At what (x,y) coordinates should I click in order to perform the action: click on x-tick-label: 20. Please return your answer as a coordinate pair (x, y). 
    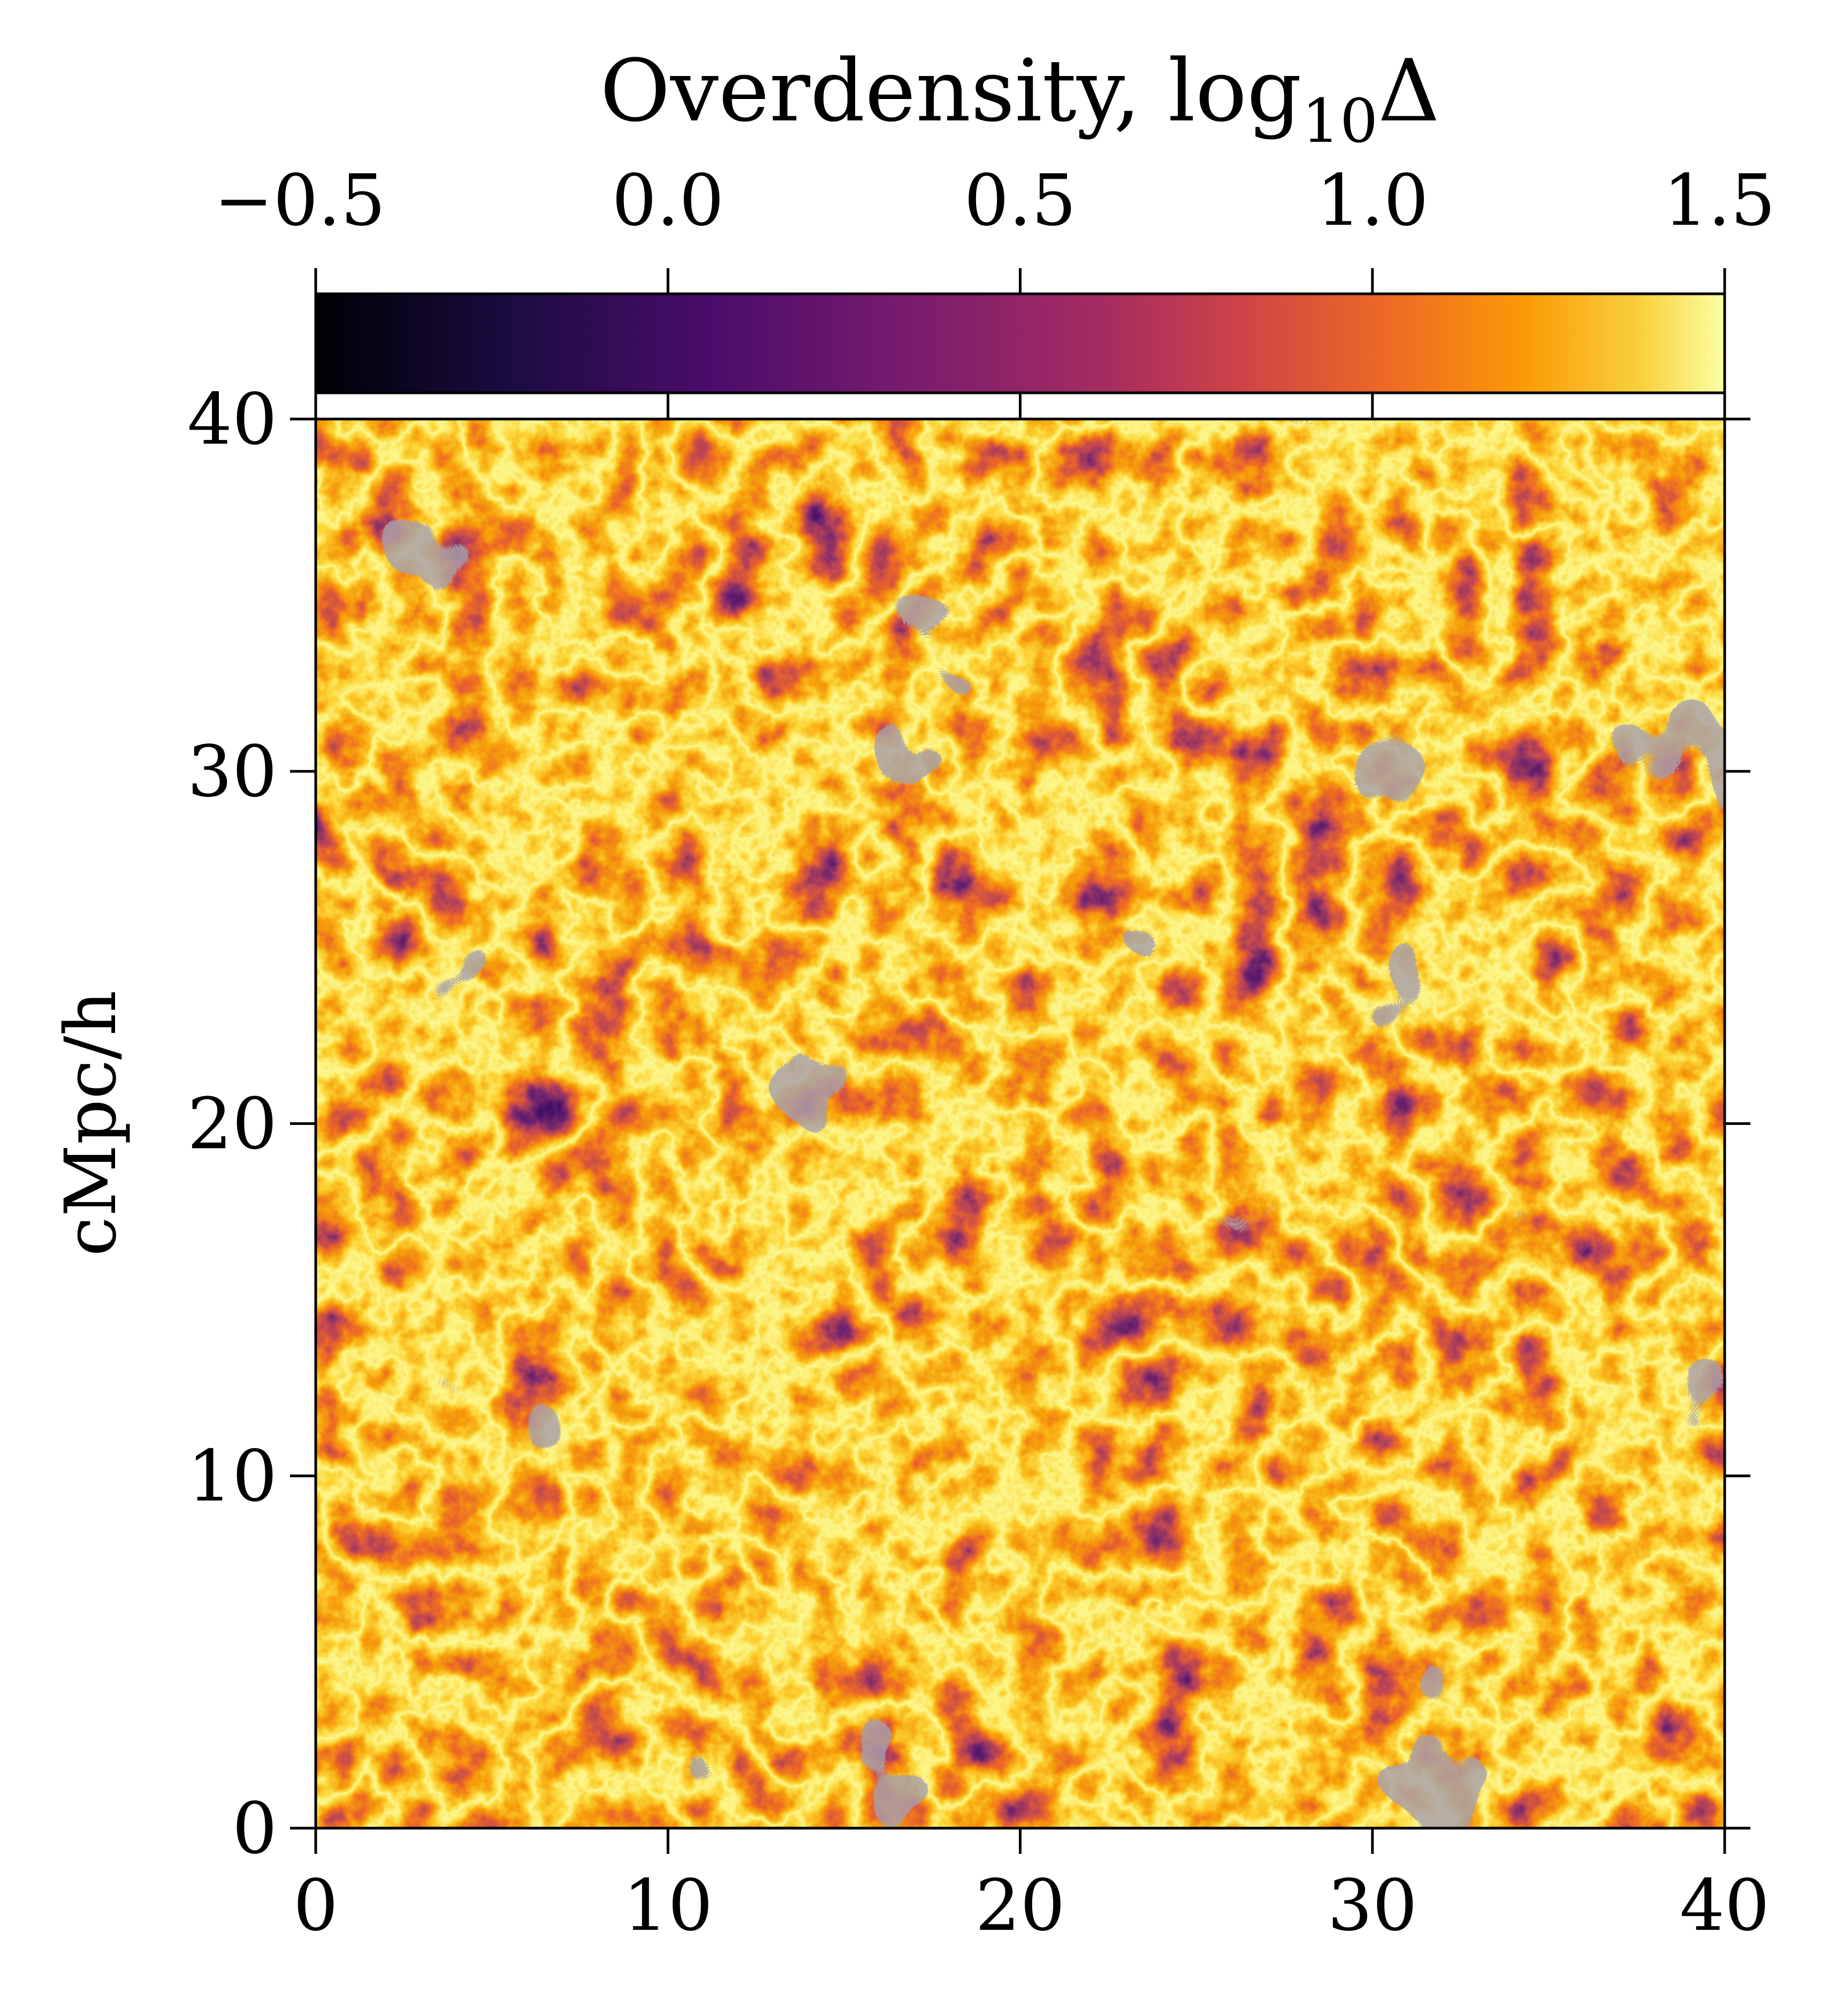
    Looking at the image, I should click on (1020, 1906).